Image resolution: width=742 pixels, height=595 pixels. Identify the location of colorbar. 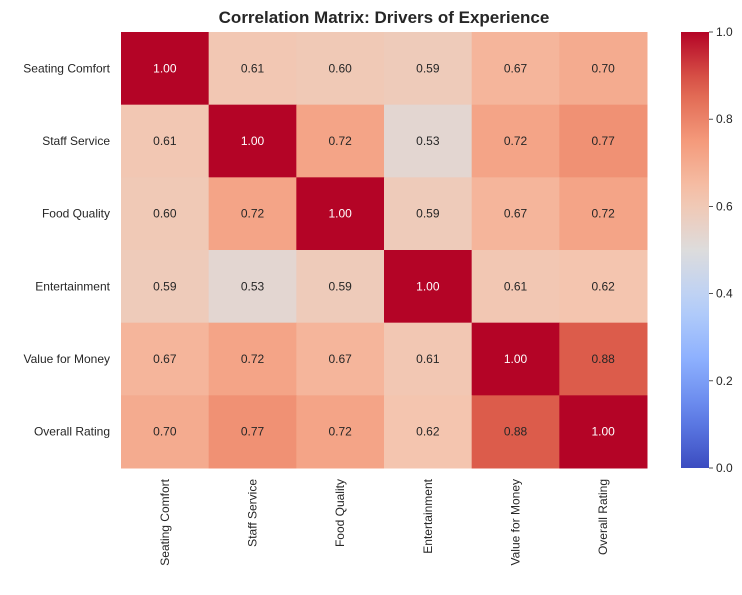
(695, 250).